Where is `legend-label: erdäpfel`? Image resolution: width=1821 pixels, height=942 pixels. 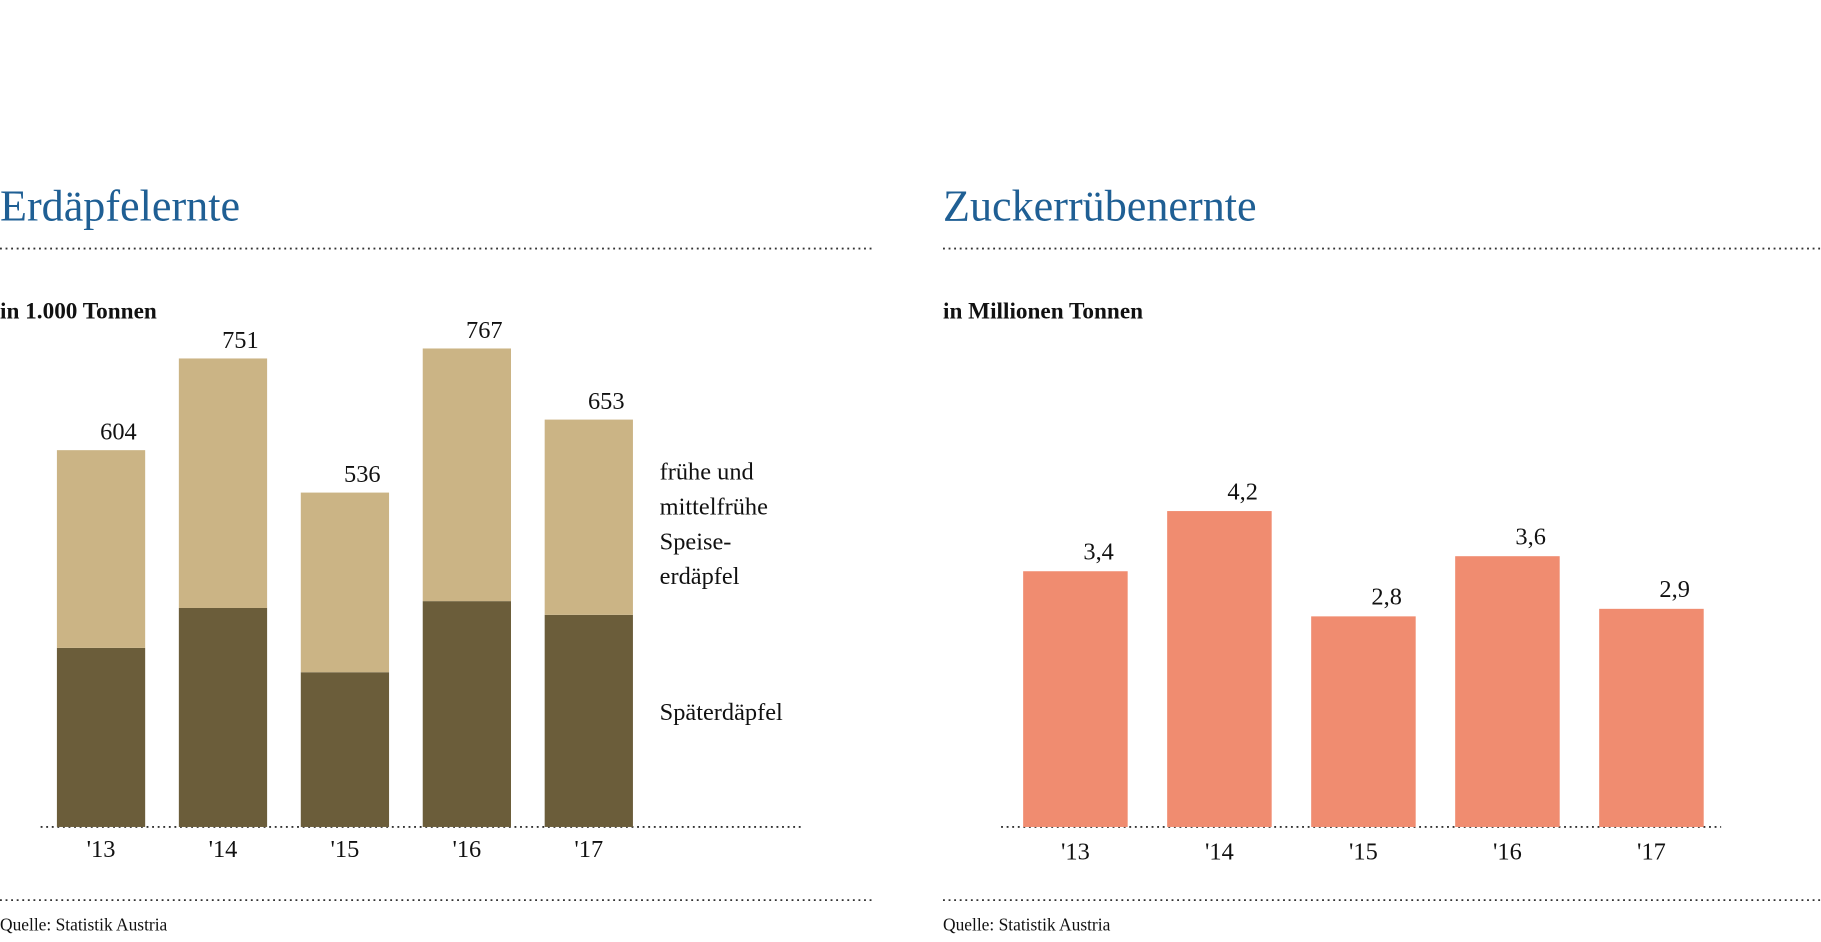 legend-label: erdäpfel is located at coordinates (700, 576).